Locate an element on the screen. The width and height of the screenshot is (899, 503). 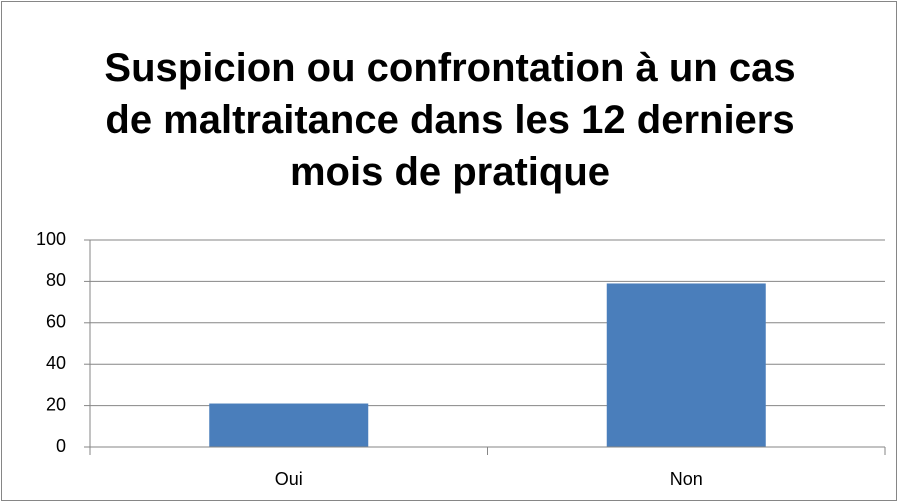
y-tick-label: 100 is located at coordinates (51, 239).